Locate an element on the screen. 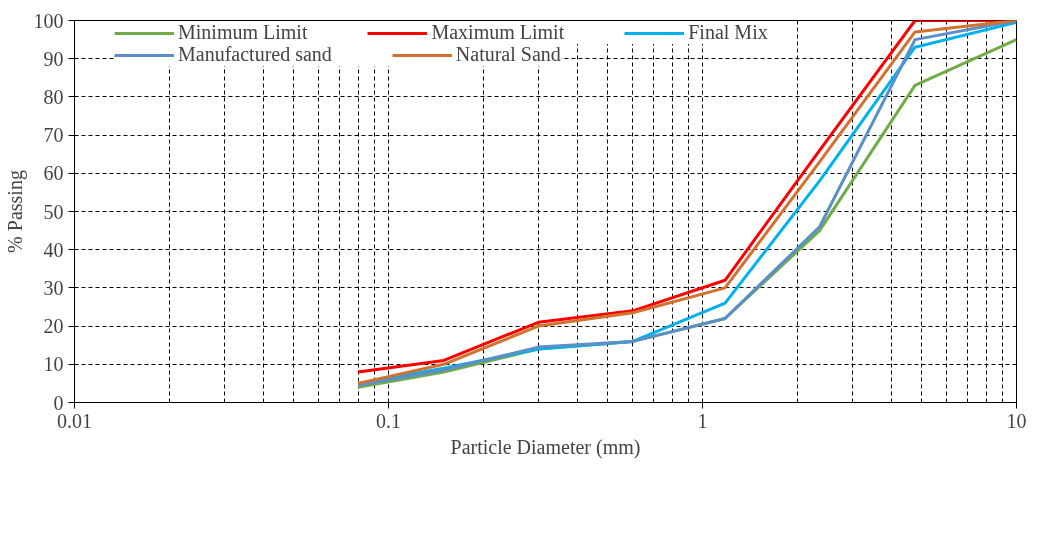 The image size is (1062, 556). x-axis-title: Particle Diameter (mm) is located at coordinates (545, 447).